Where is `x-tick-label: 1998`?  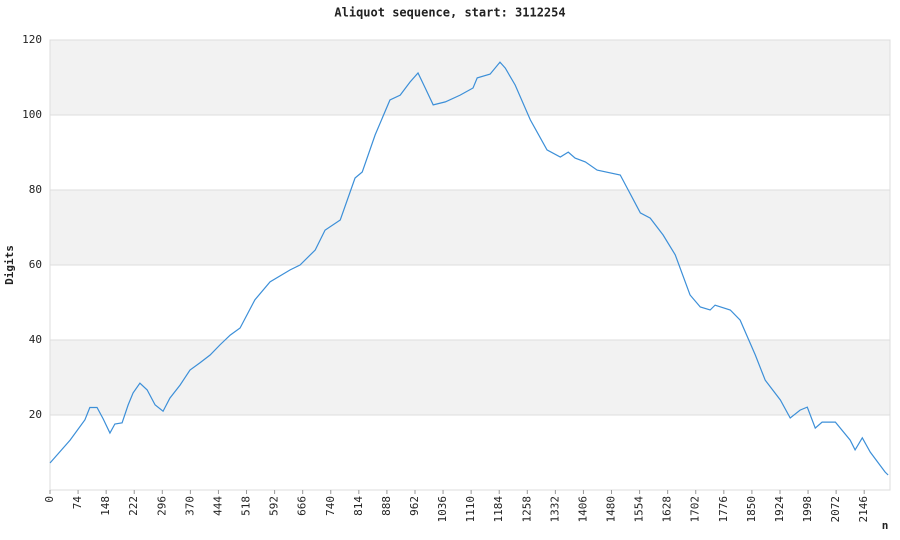
x-tick-label: 1998 is located at coordinates (807, 509).